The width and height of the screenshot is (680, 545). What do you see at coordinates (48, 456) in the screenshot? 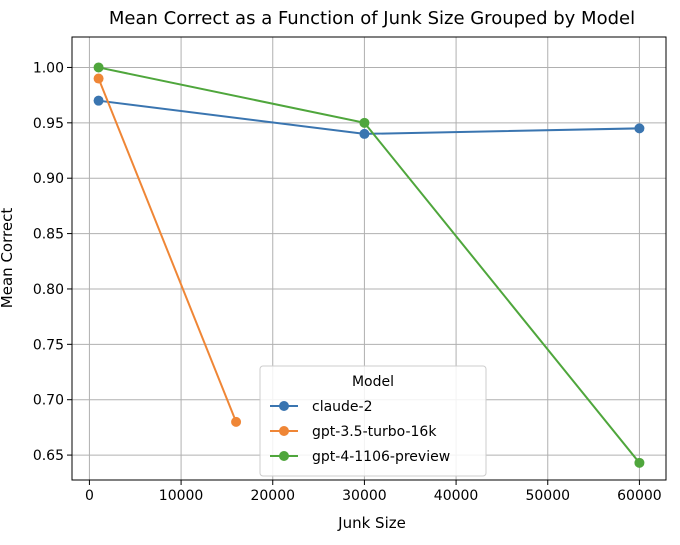
I see `y-tick-label: 0.65` at bounding box center [48, 456].